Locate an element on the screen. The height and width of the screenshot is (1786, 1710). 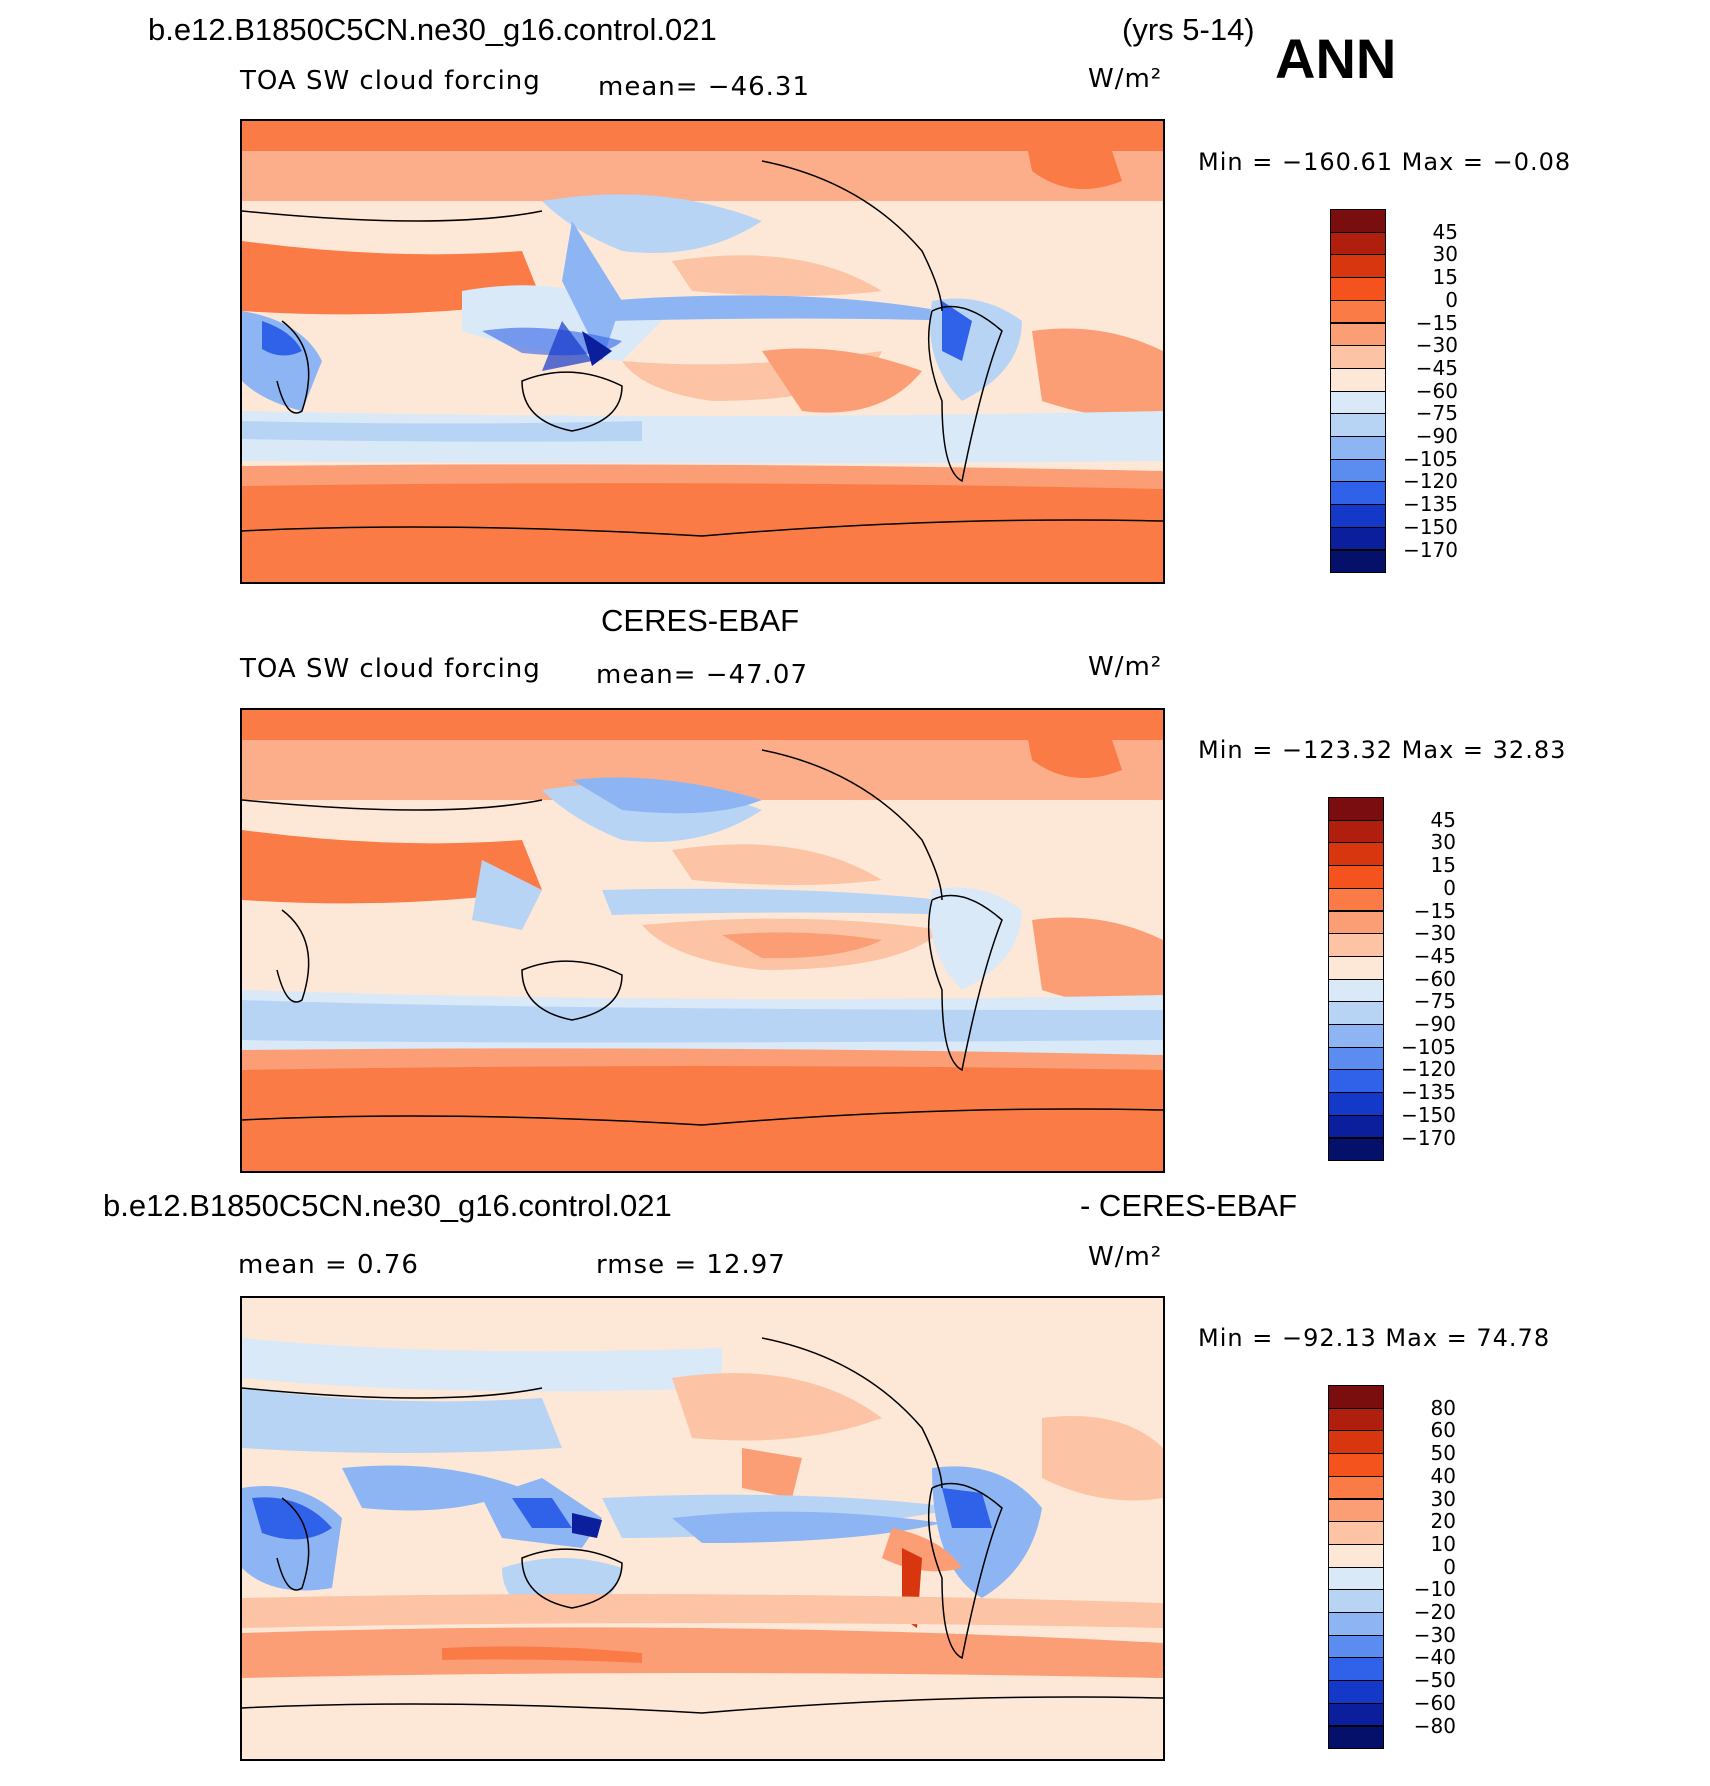
season-label: ANN is located at coordinates (1336, 58).